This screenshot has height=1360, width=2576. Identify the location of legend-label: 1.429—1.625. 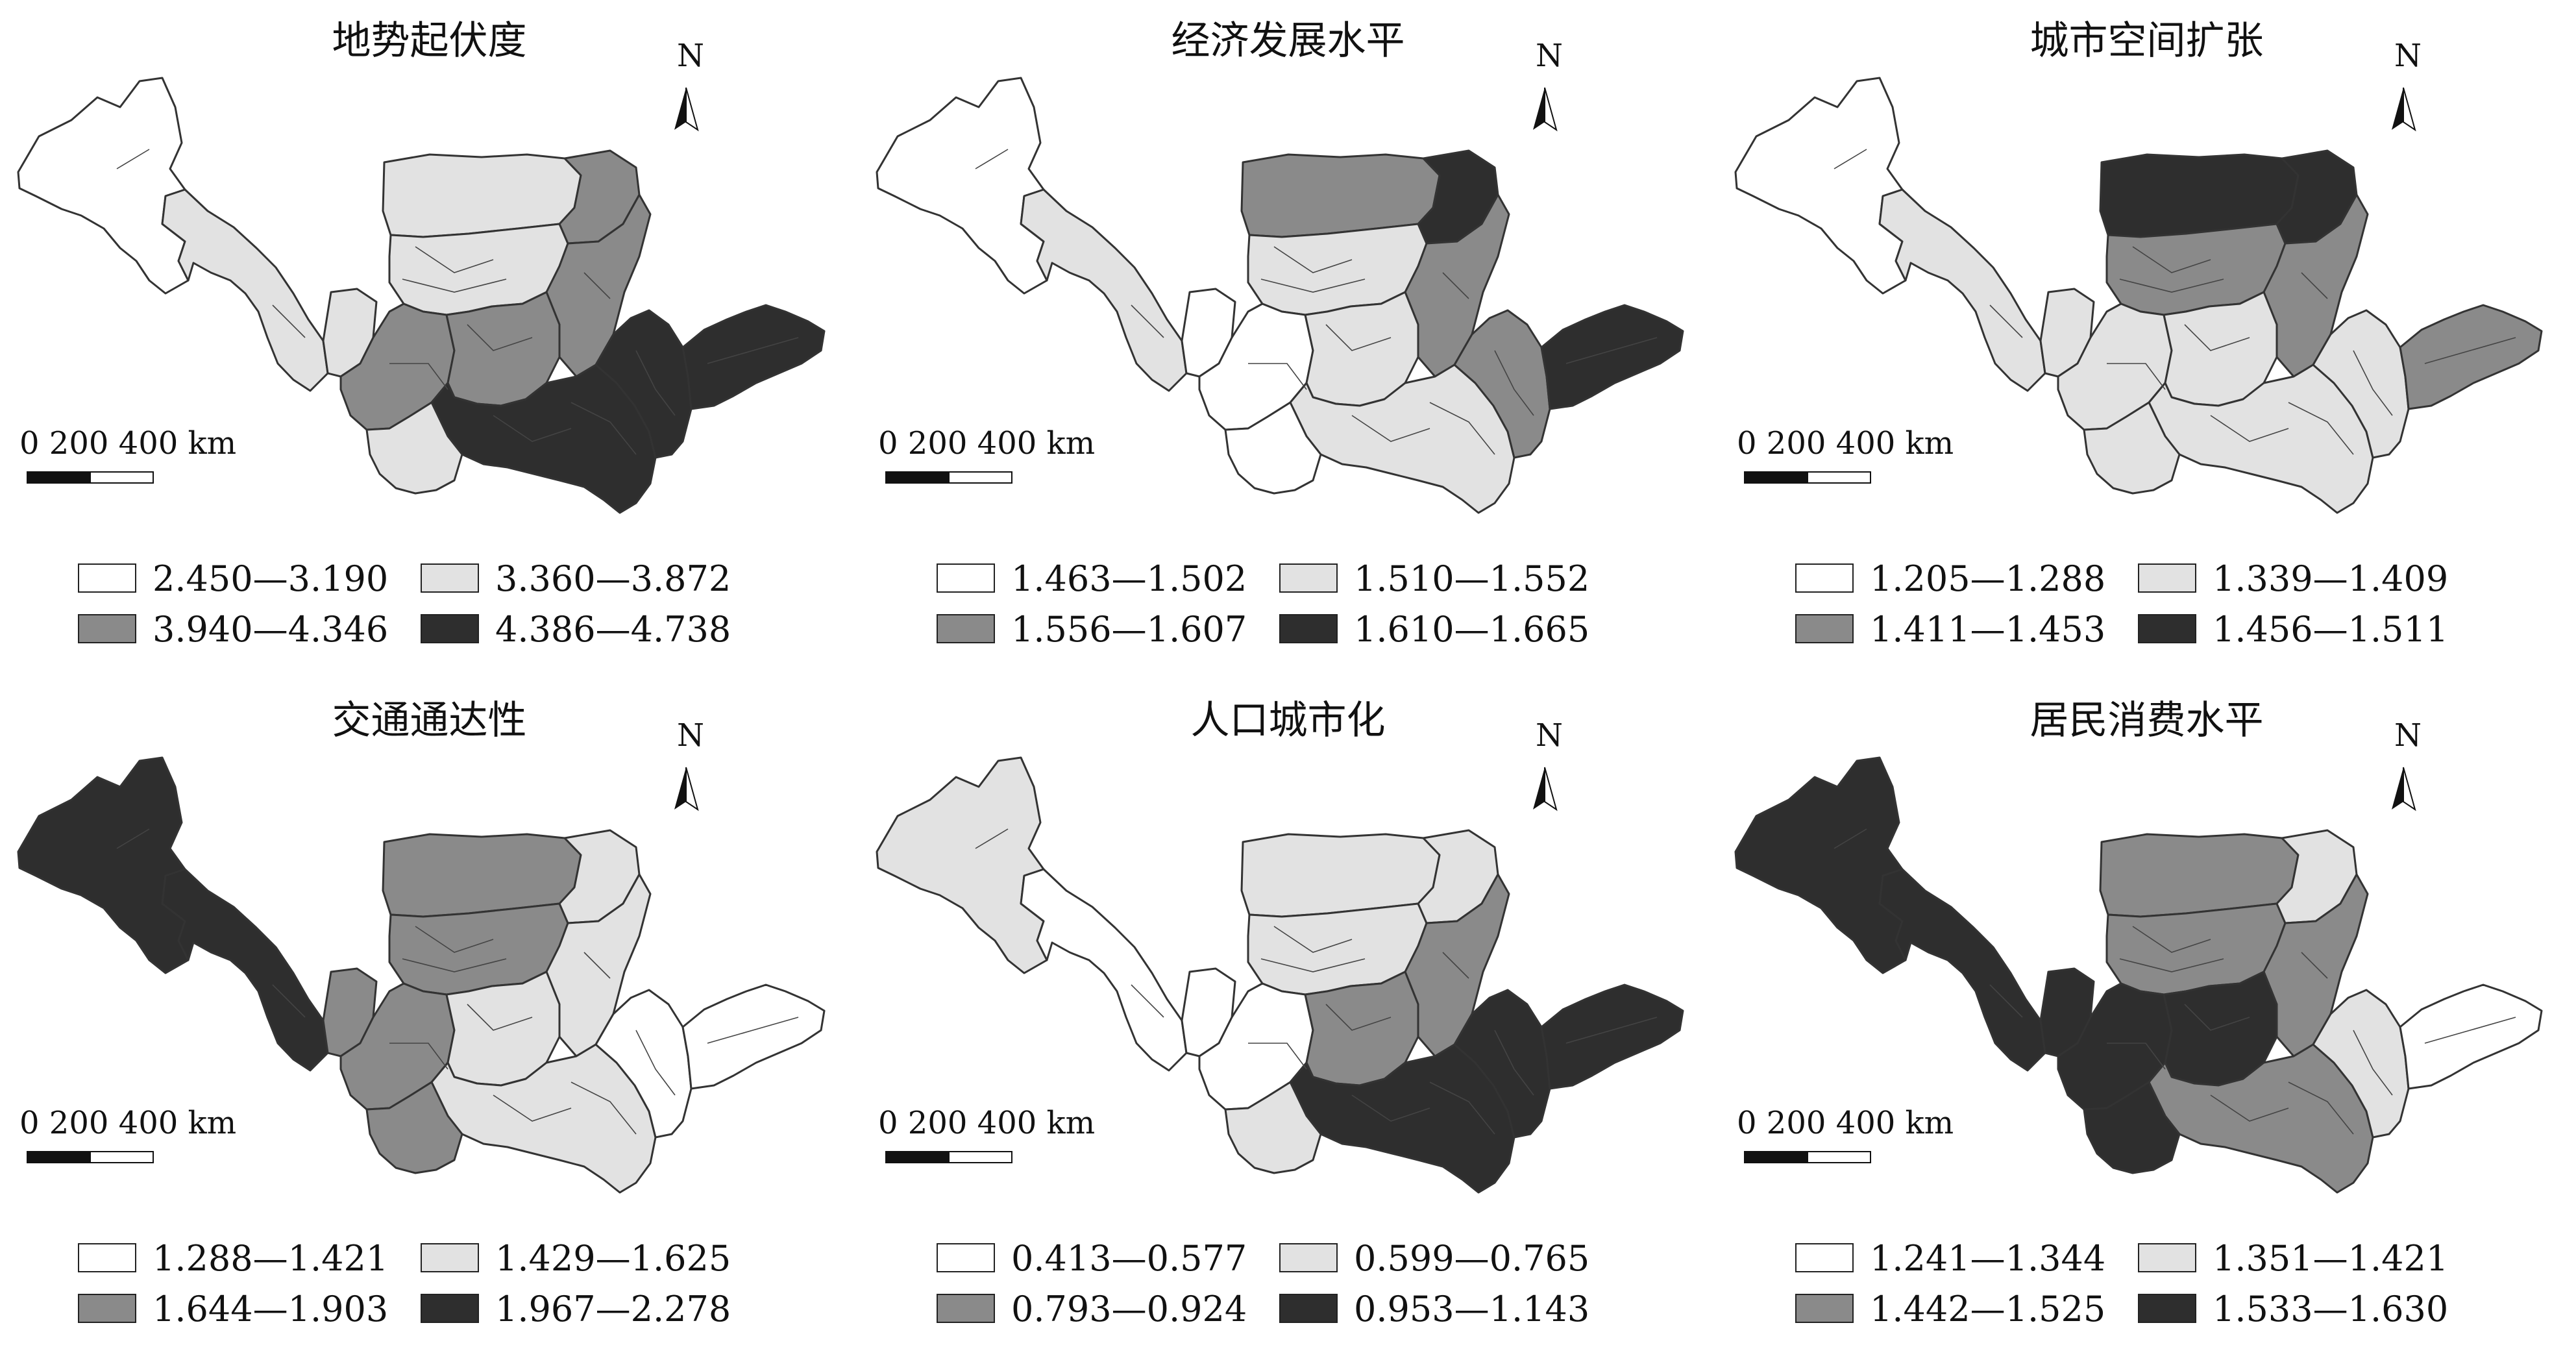
(613, 1259).